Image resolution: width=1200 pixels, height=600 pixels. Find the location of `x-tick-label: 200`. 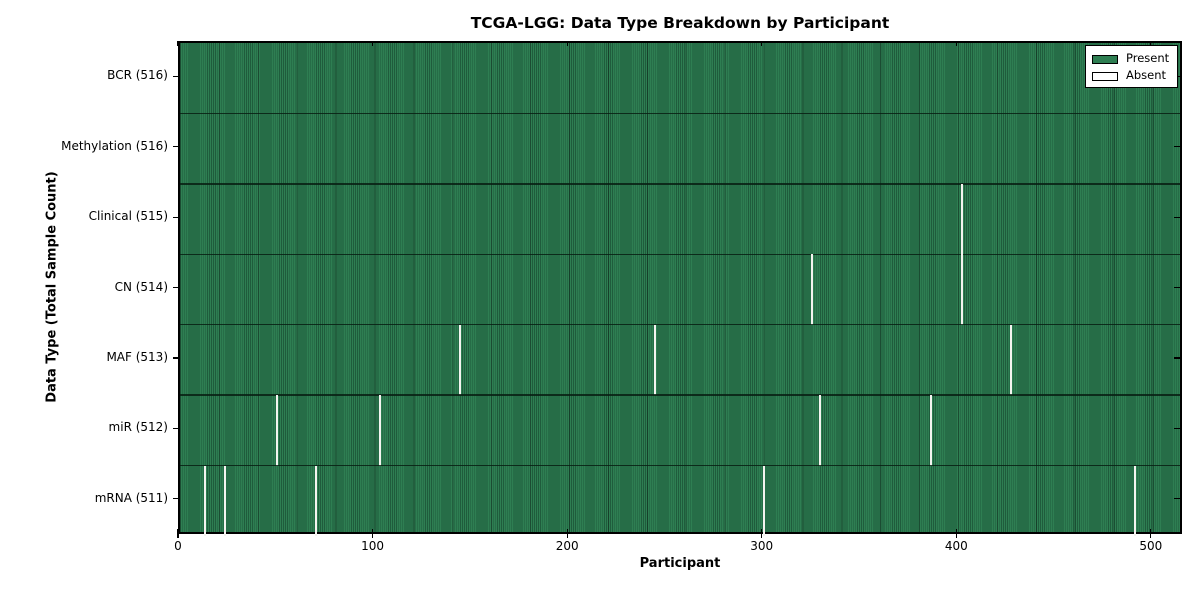

x-tick-label: 200 is located at coordinates (567, 546).